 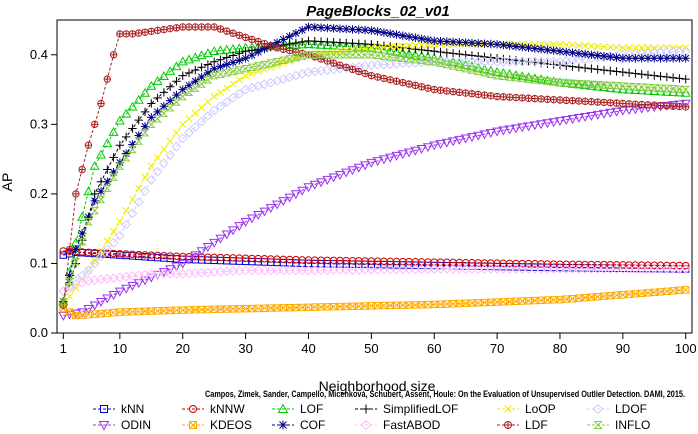 I want to click on legend-item-kdeos: KDEOS, so click(x=217, y=425).